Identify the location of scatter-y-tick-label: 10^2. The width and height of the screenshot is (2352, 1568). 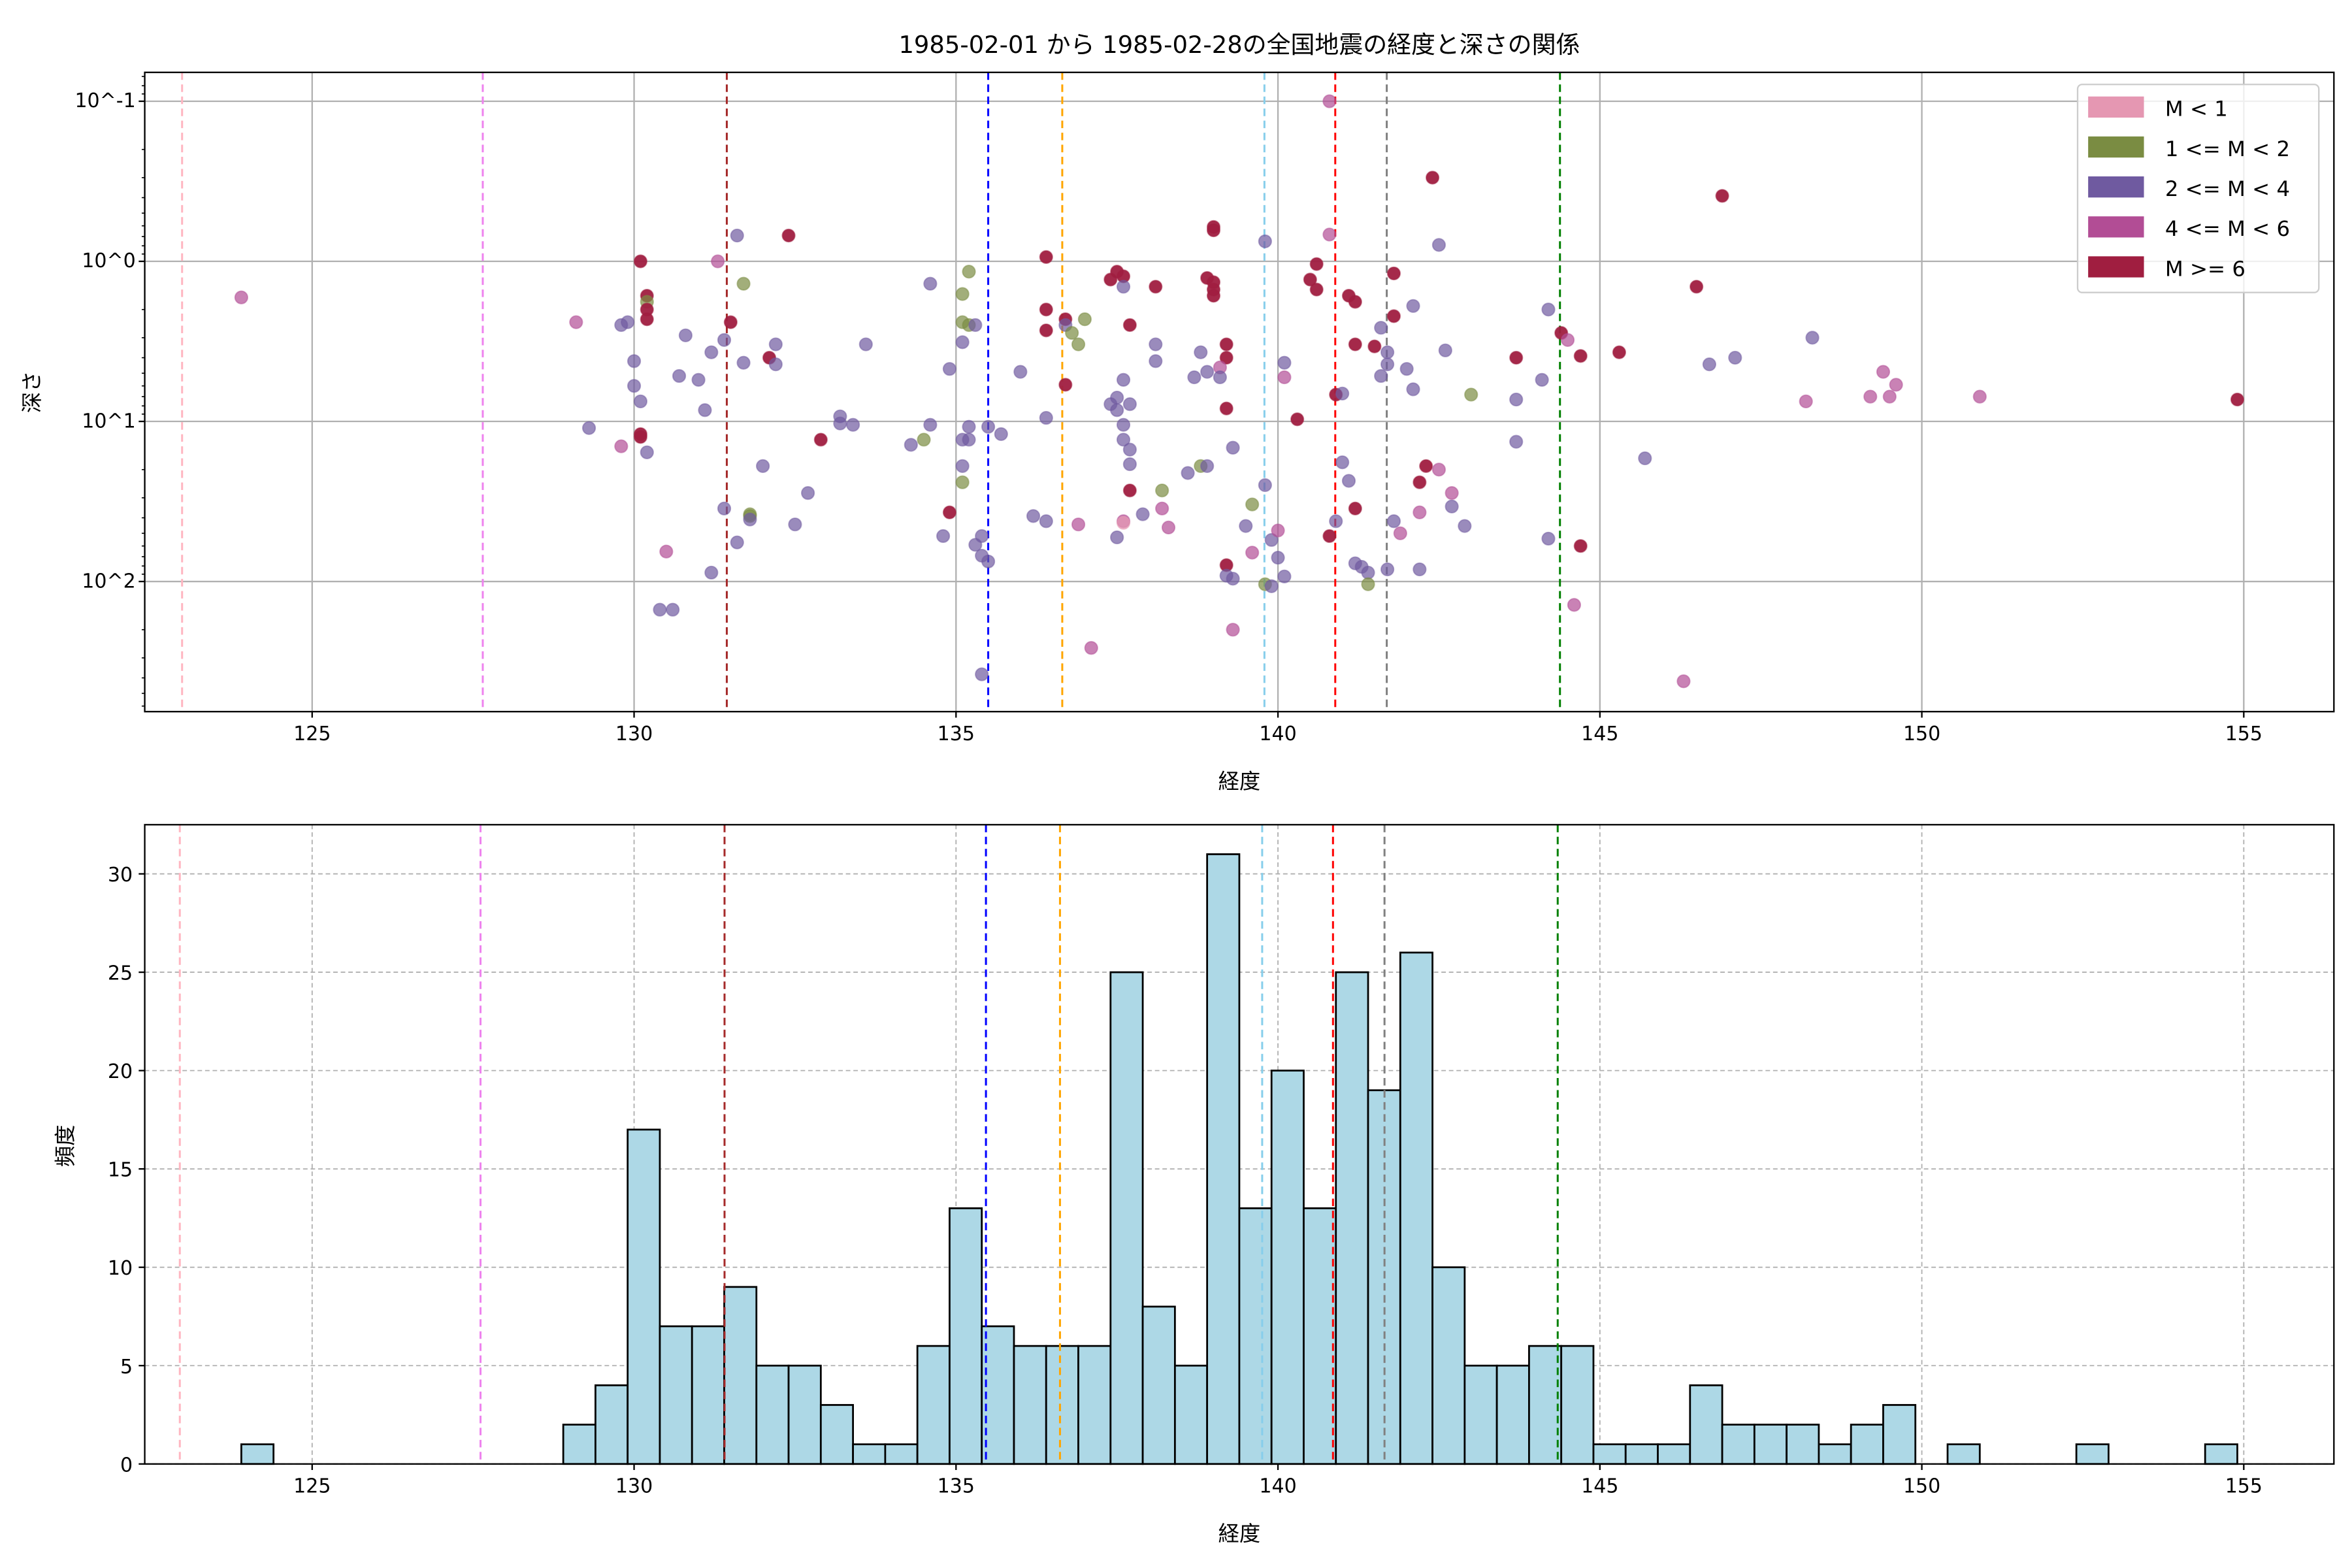
(108, 581).